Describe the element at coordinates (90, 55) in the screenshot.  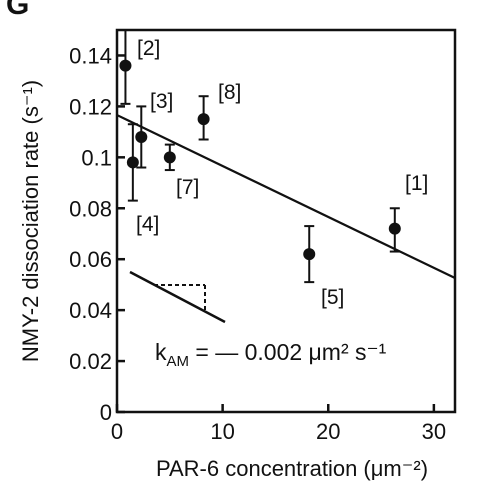
I see `y-tick-label: 0.14` at that location.